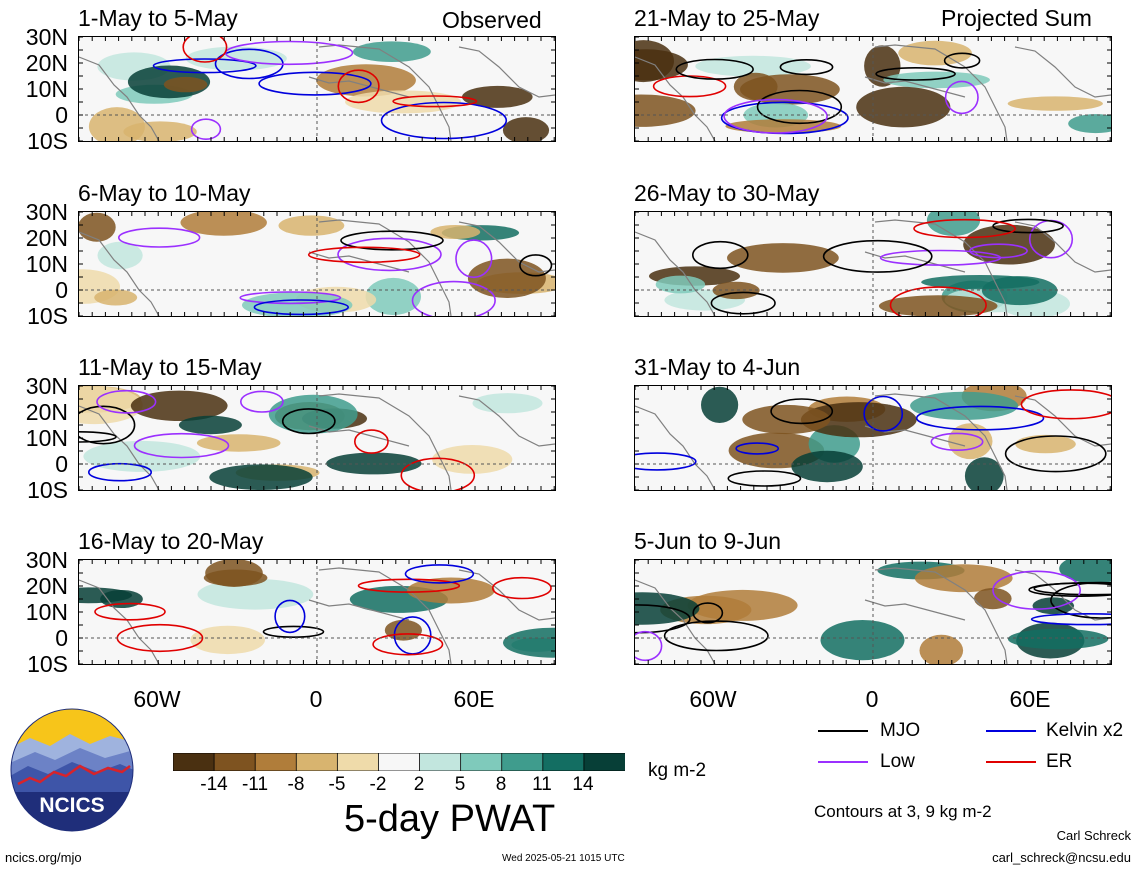  What do you see at coordinates (542, 784) in the screenshot?
I see `colorbar-tick: 11` at bounding box center [542, 784].